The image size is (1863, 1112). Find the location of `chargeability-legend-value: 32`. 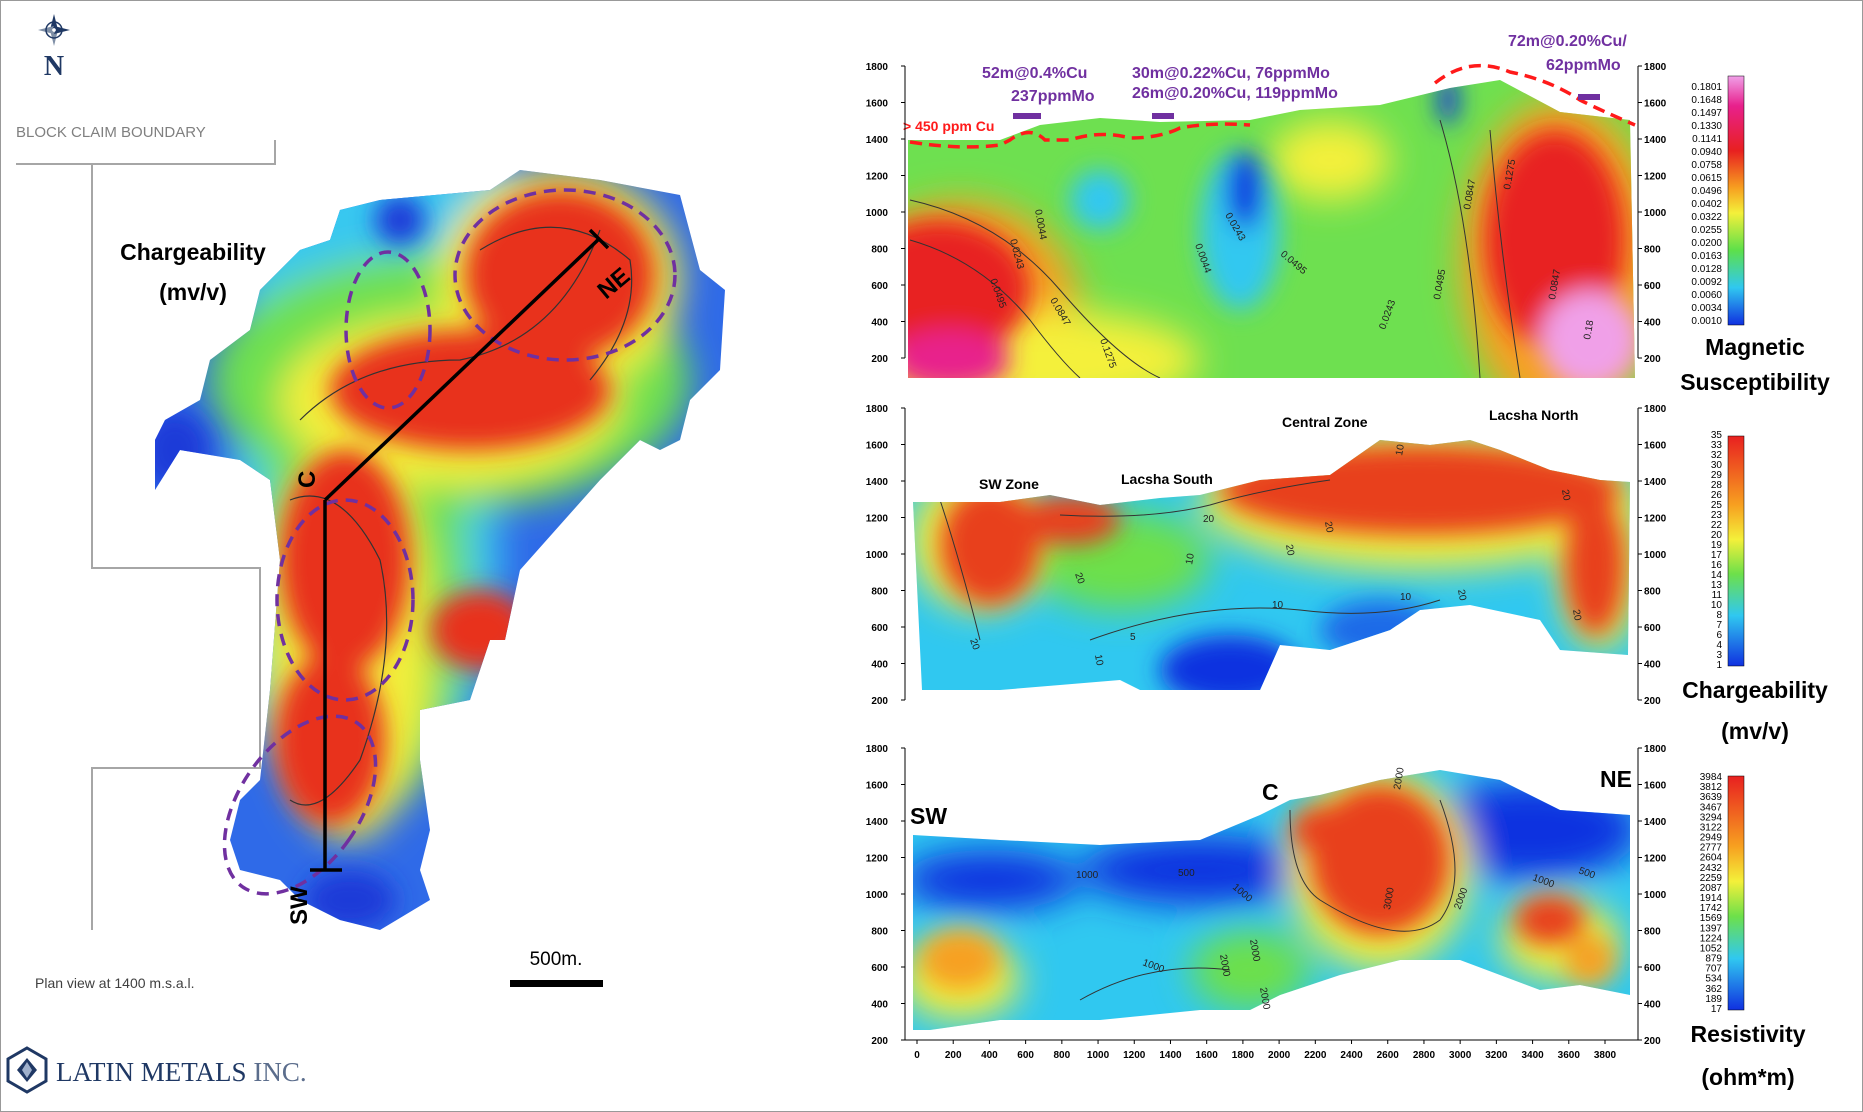

chargeability-legend-value: 32 is located at coordinates (1717, 455).